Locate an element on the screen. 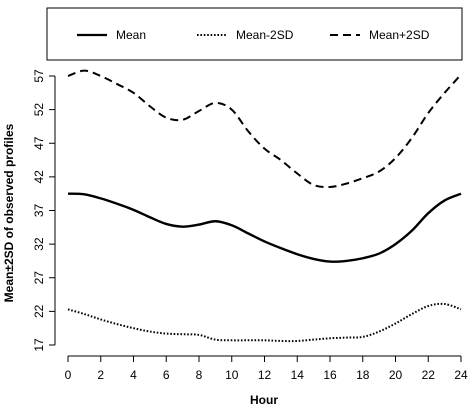 The height and width of the screenshot is (411, 474). x-tick-label: 12 is located at coordinates (265, 375).